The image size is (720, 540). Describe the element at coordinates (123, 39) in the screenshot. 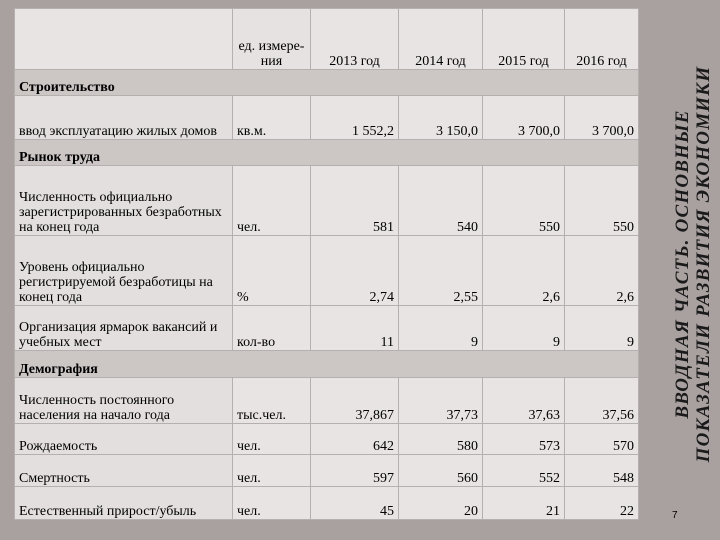

I see `header-blank-cell` at that location.